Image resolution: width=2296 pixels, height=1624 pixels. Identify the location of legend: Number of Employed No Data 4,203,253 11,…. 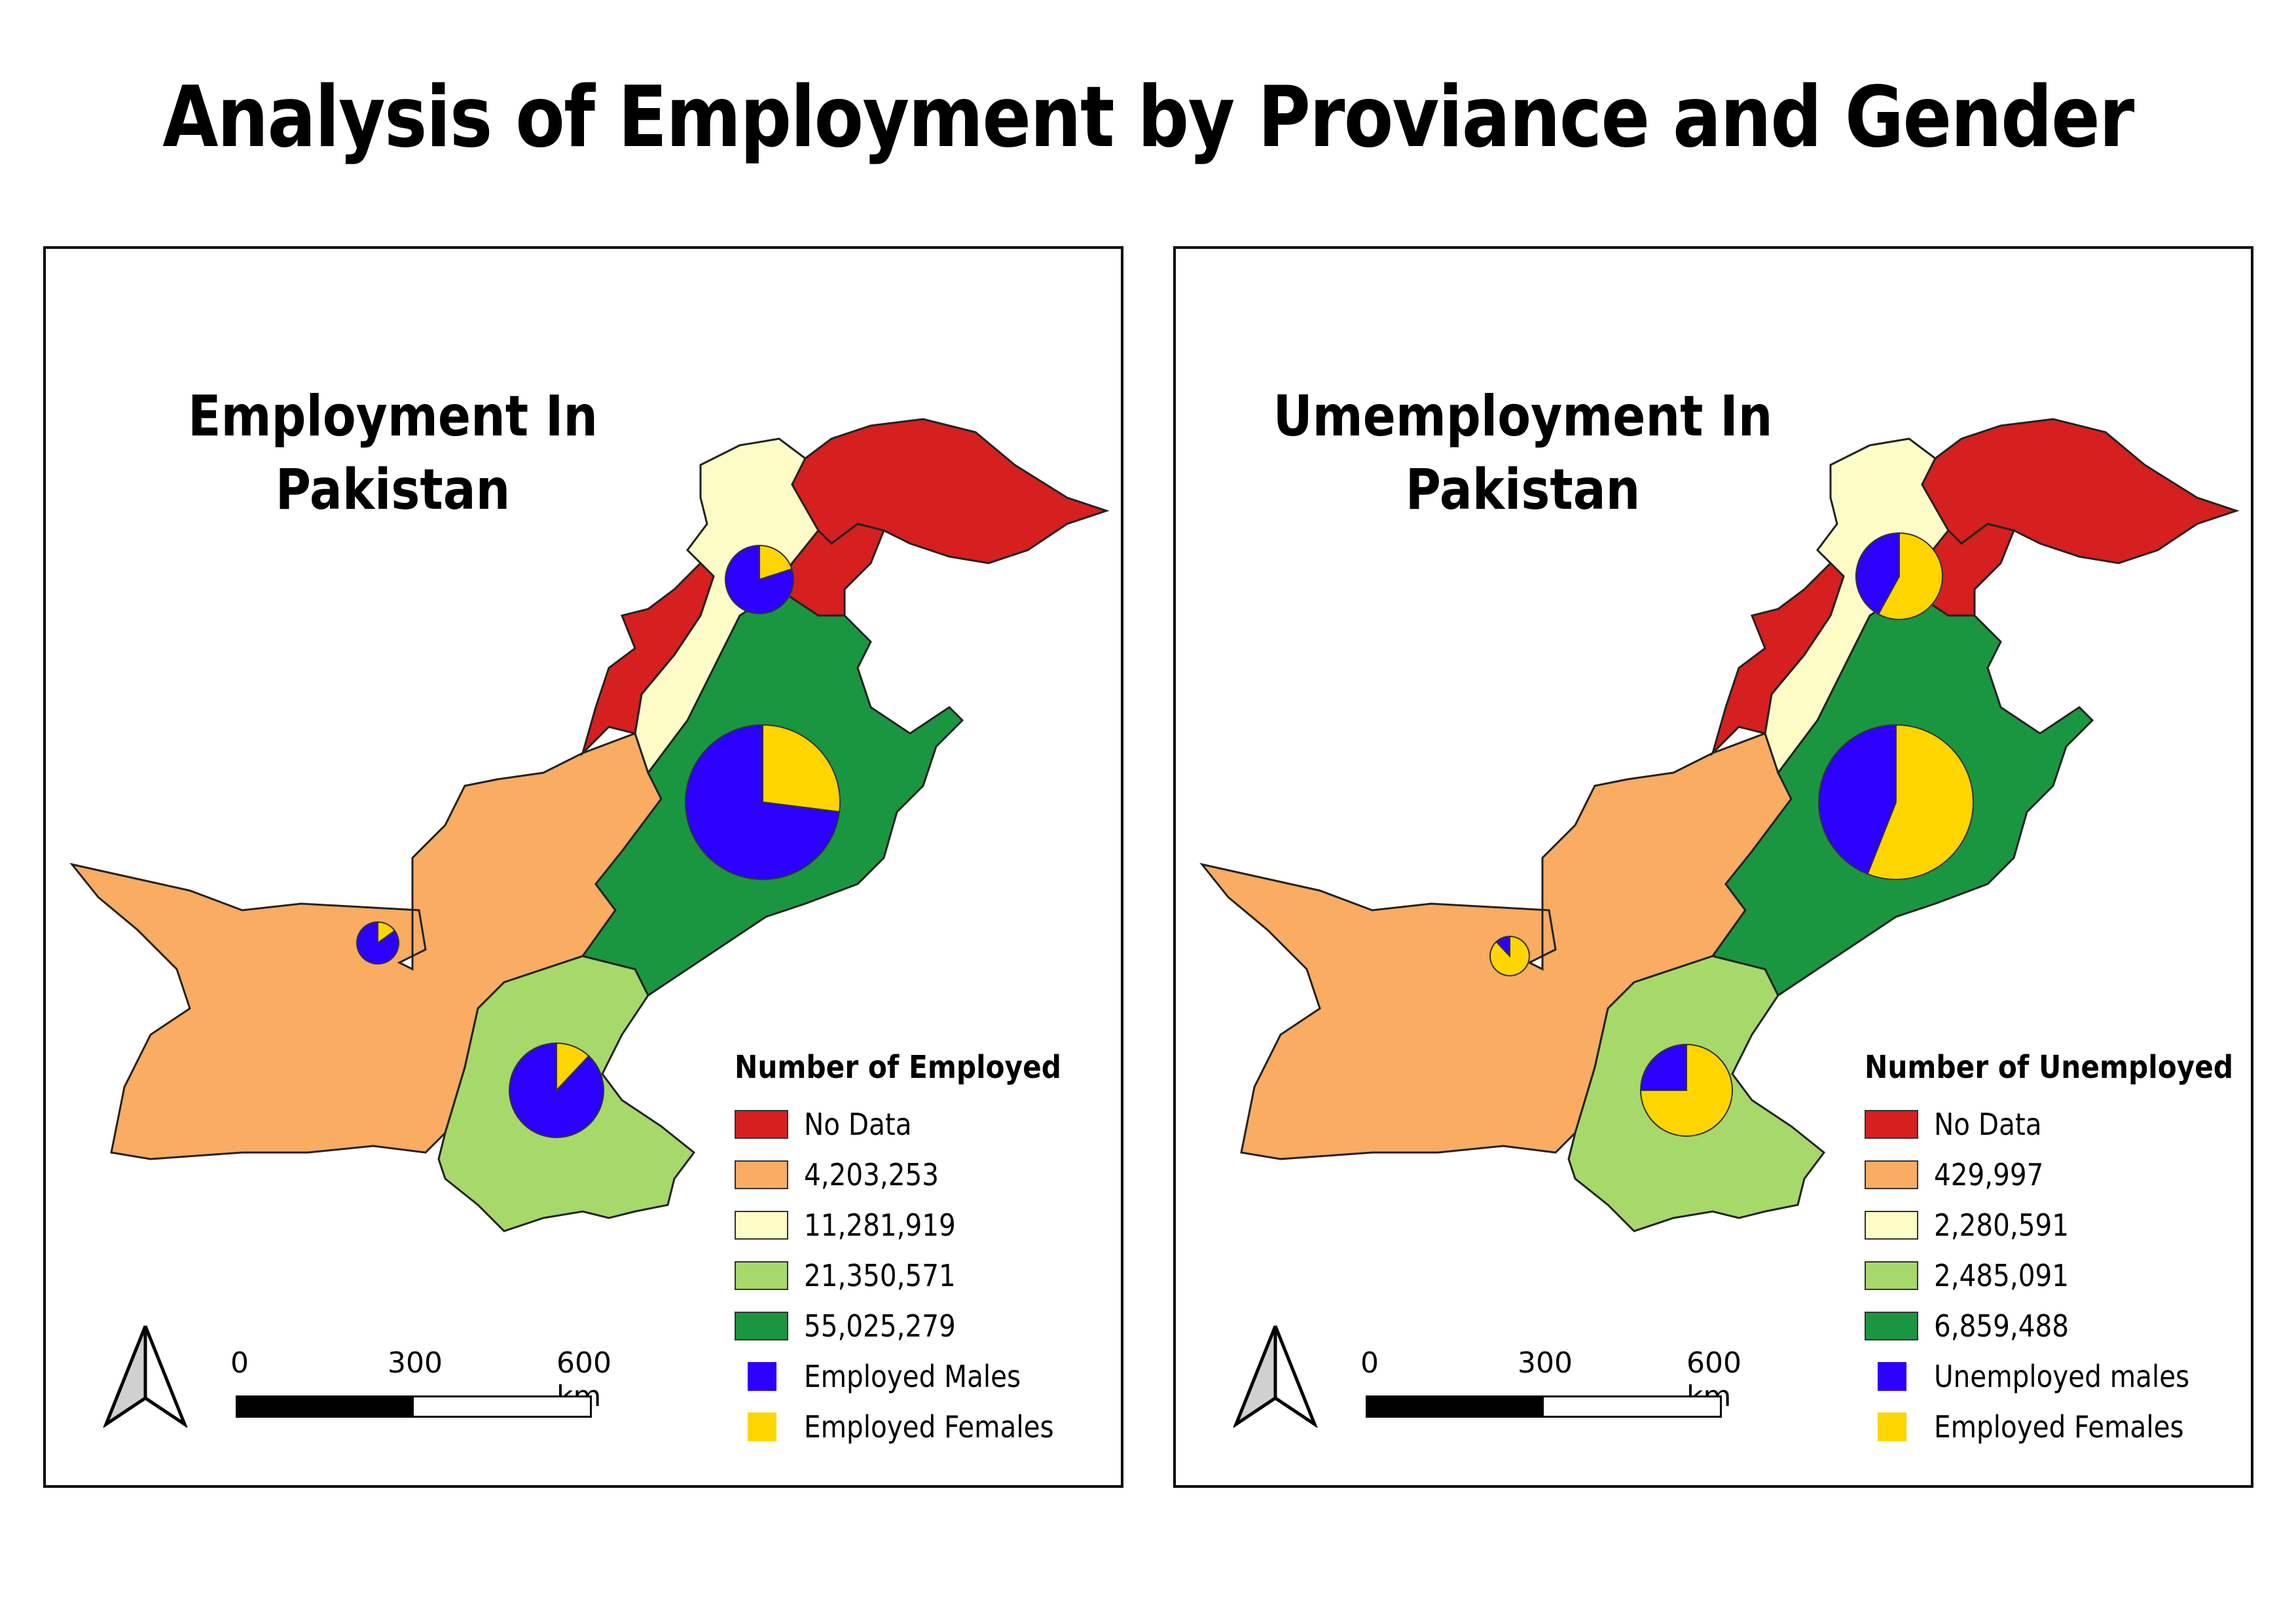
(918, 1250).